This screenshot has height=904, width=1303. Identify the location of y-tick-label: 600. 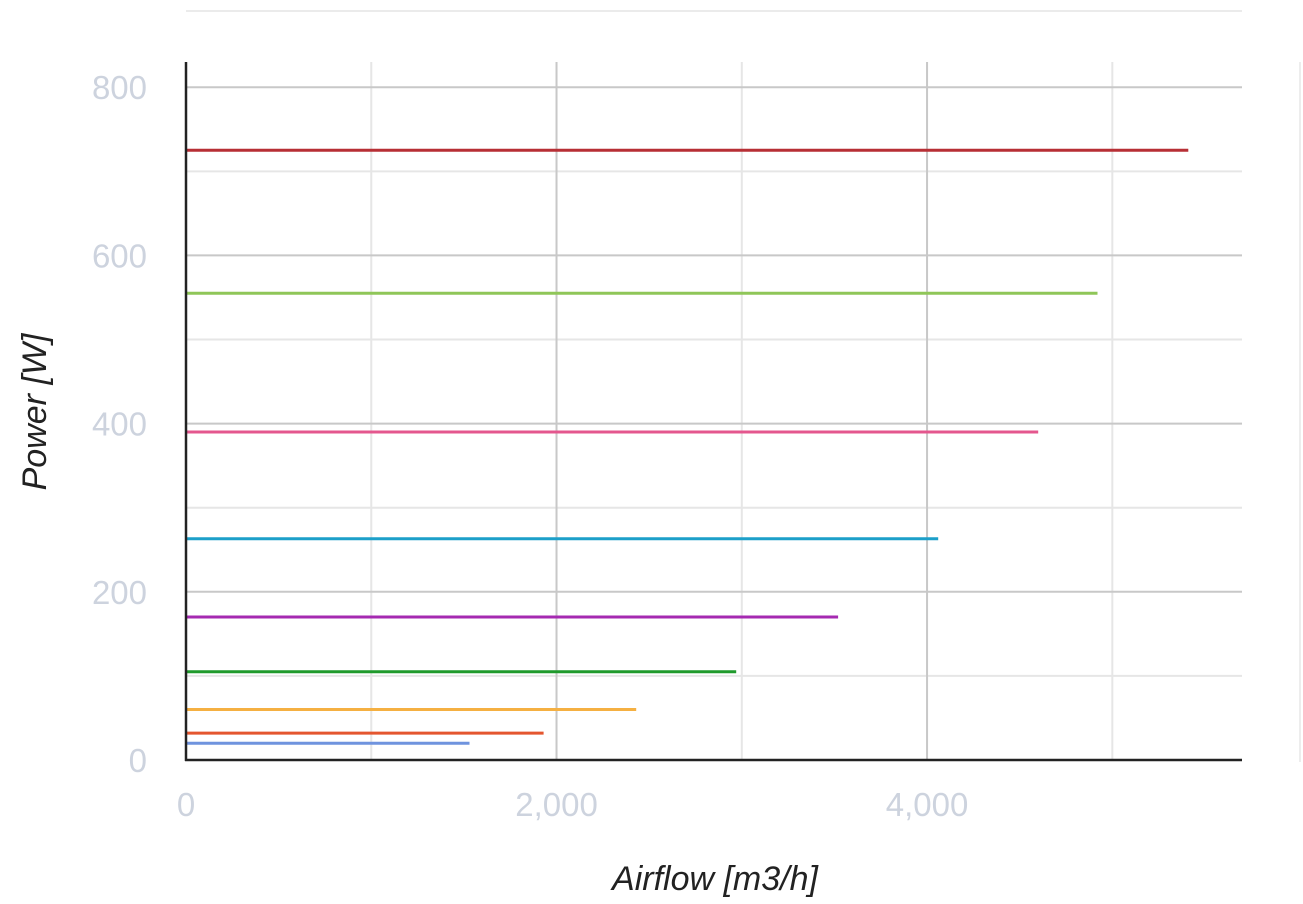
(119, 255).